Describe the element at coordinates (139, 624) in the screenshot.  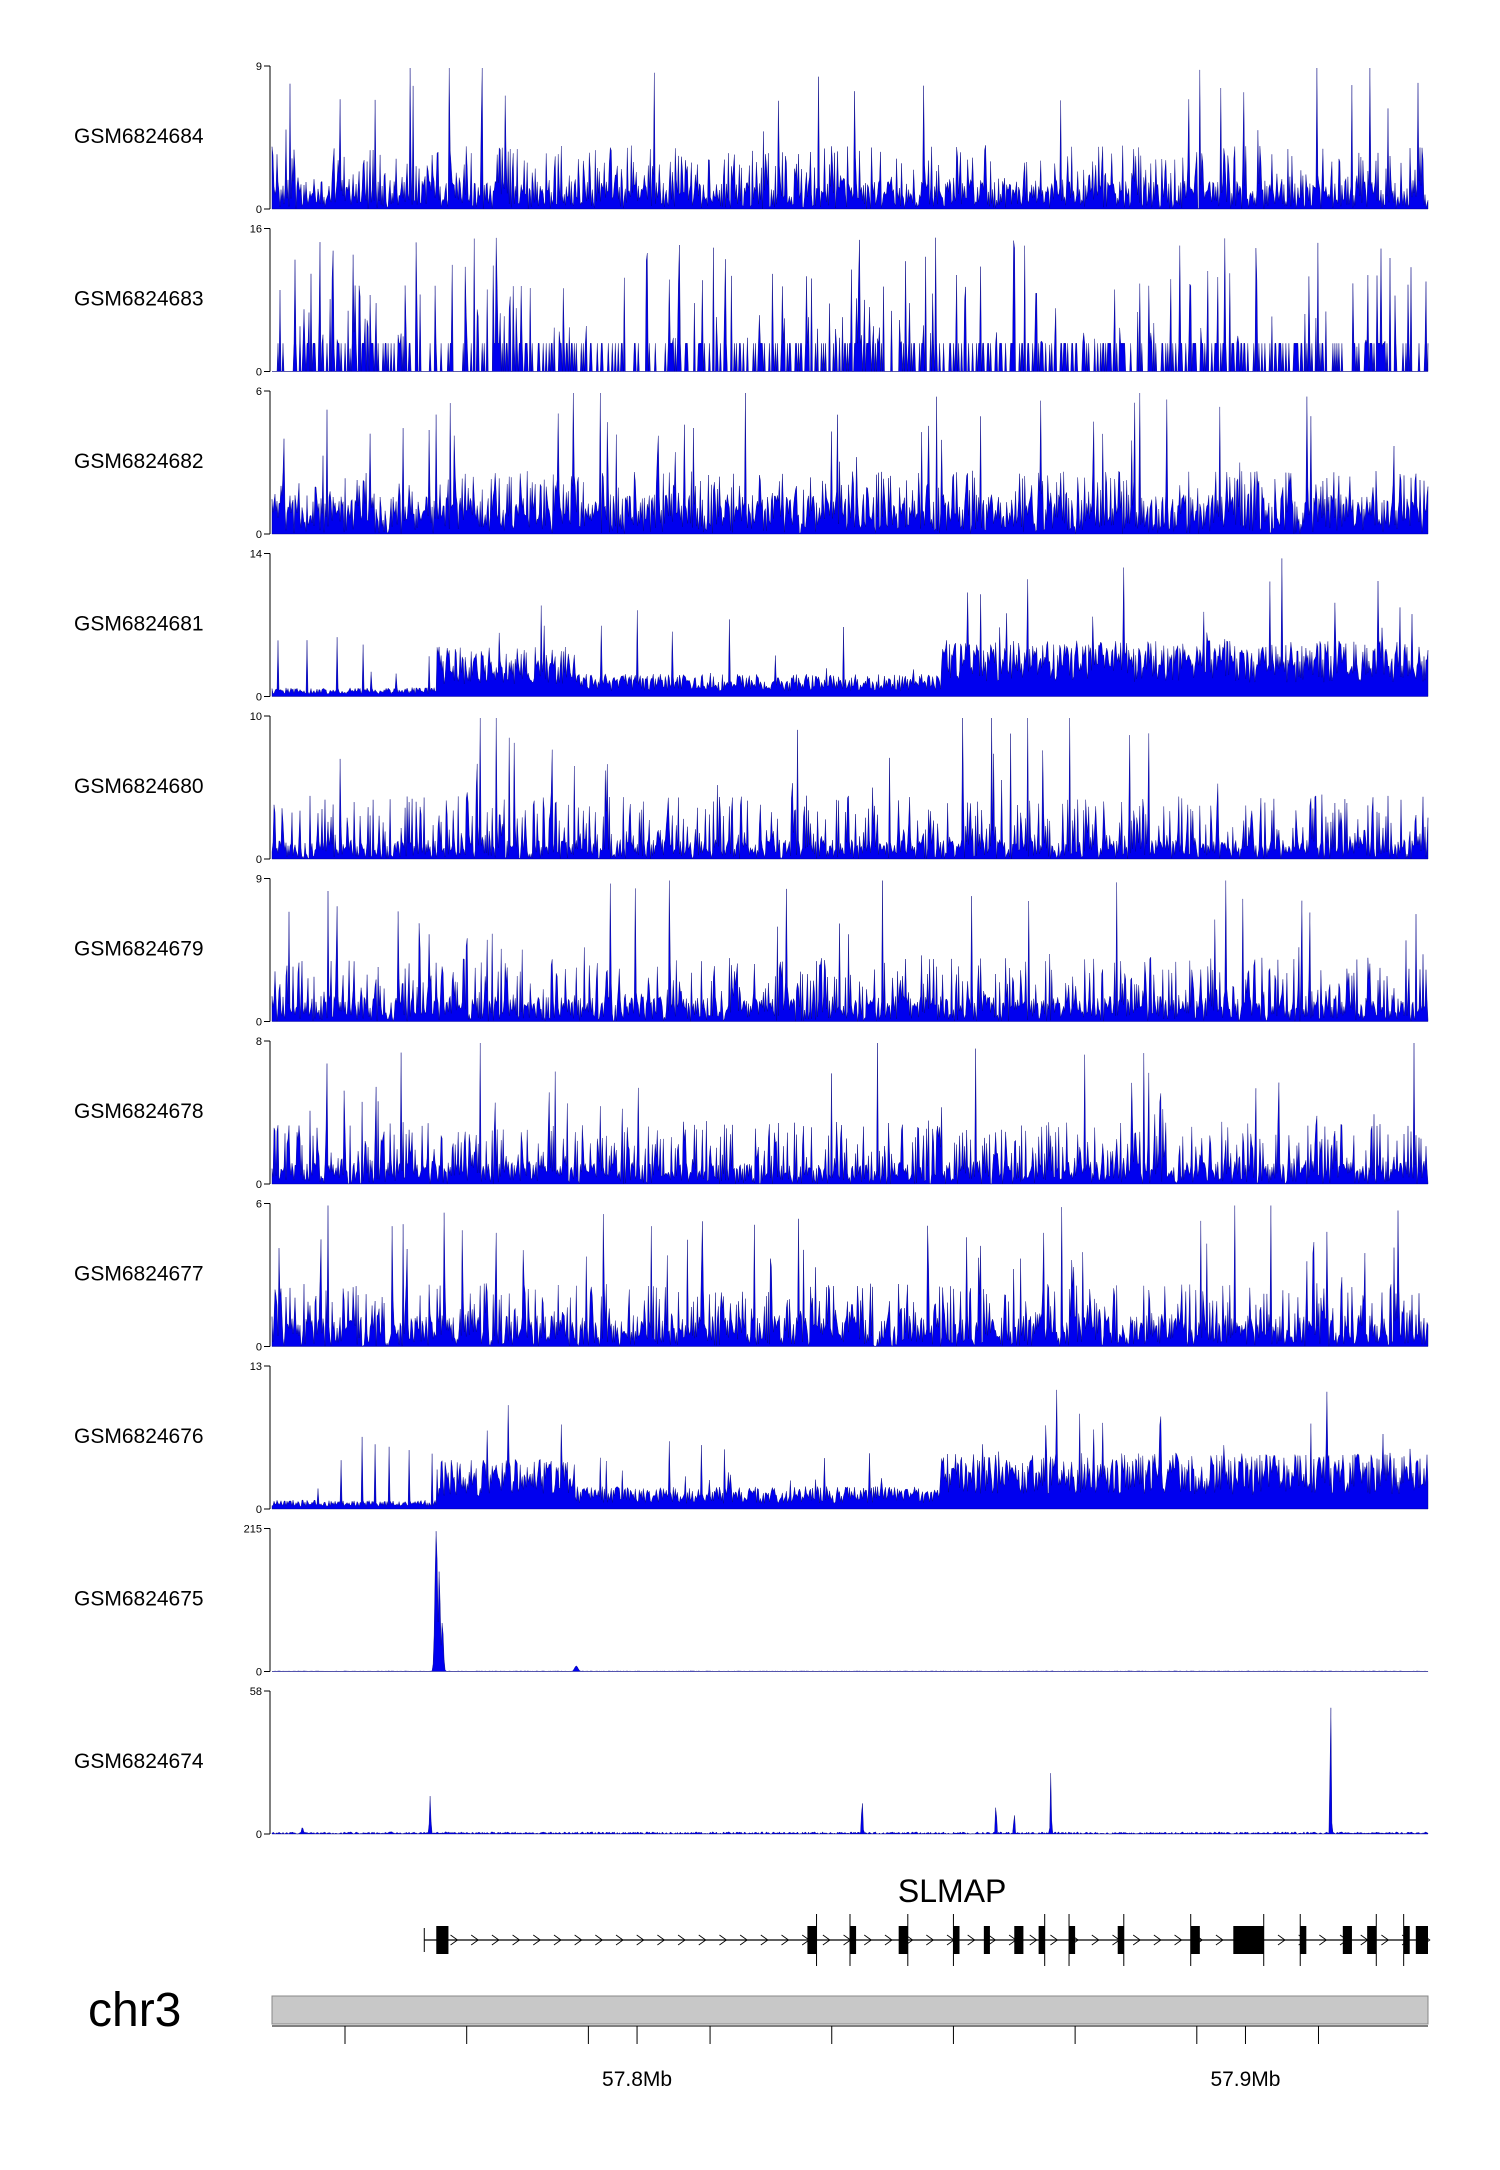
I see `track-label: GSM6824681` at that location.